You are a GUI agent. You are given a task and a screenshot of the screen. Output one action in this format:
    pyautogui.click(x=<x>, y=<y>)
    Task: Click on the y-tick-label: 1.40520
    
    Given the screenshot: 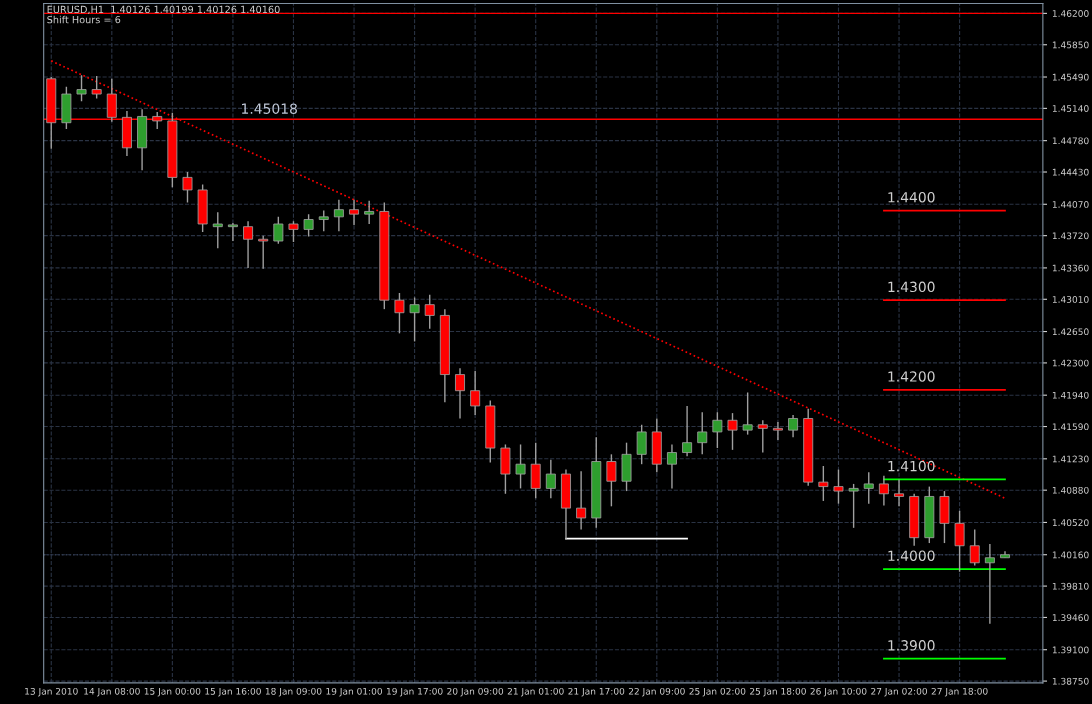 What is the action you would take?
    pyautogui.click(x=1070, y=523)
    